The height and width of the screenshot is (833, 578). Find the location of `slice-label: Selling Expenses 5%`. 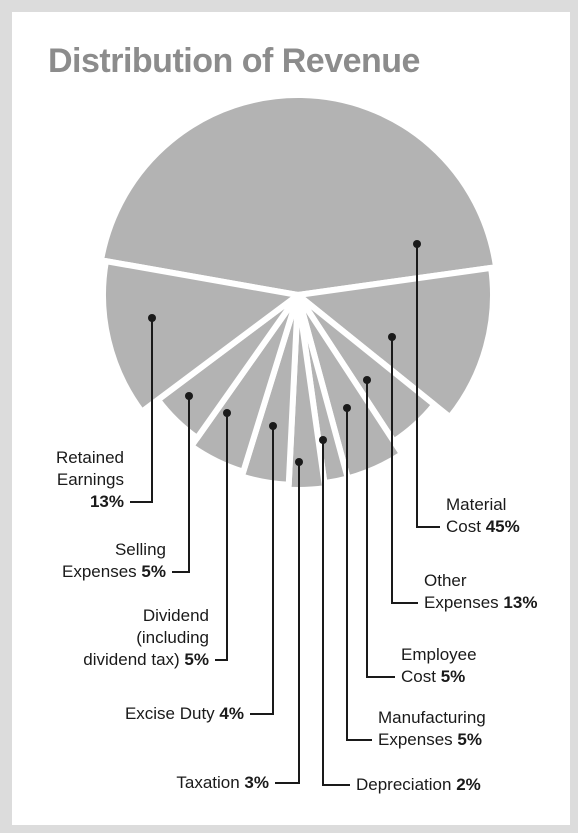

slice-label: Selling Expenses 5% is located at coordinates (112, 561).